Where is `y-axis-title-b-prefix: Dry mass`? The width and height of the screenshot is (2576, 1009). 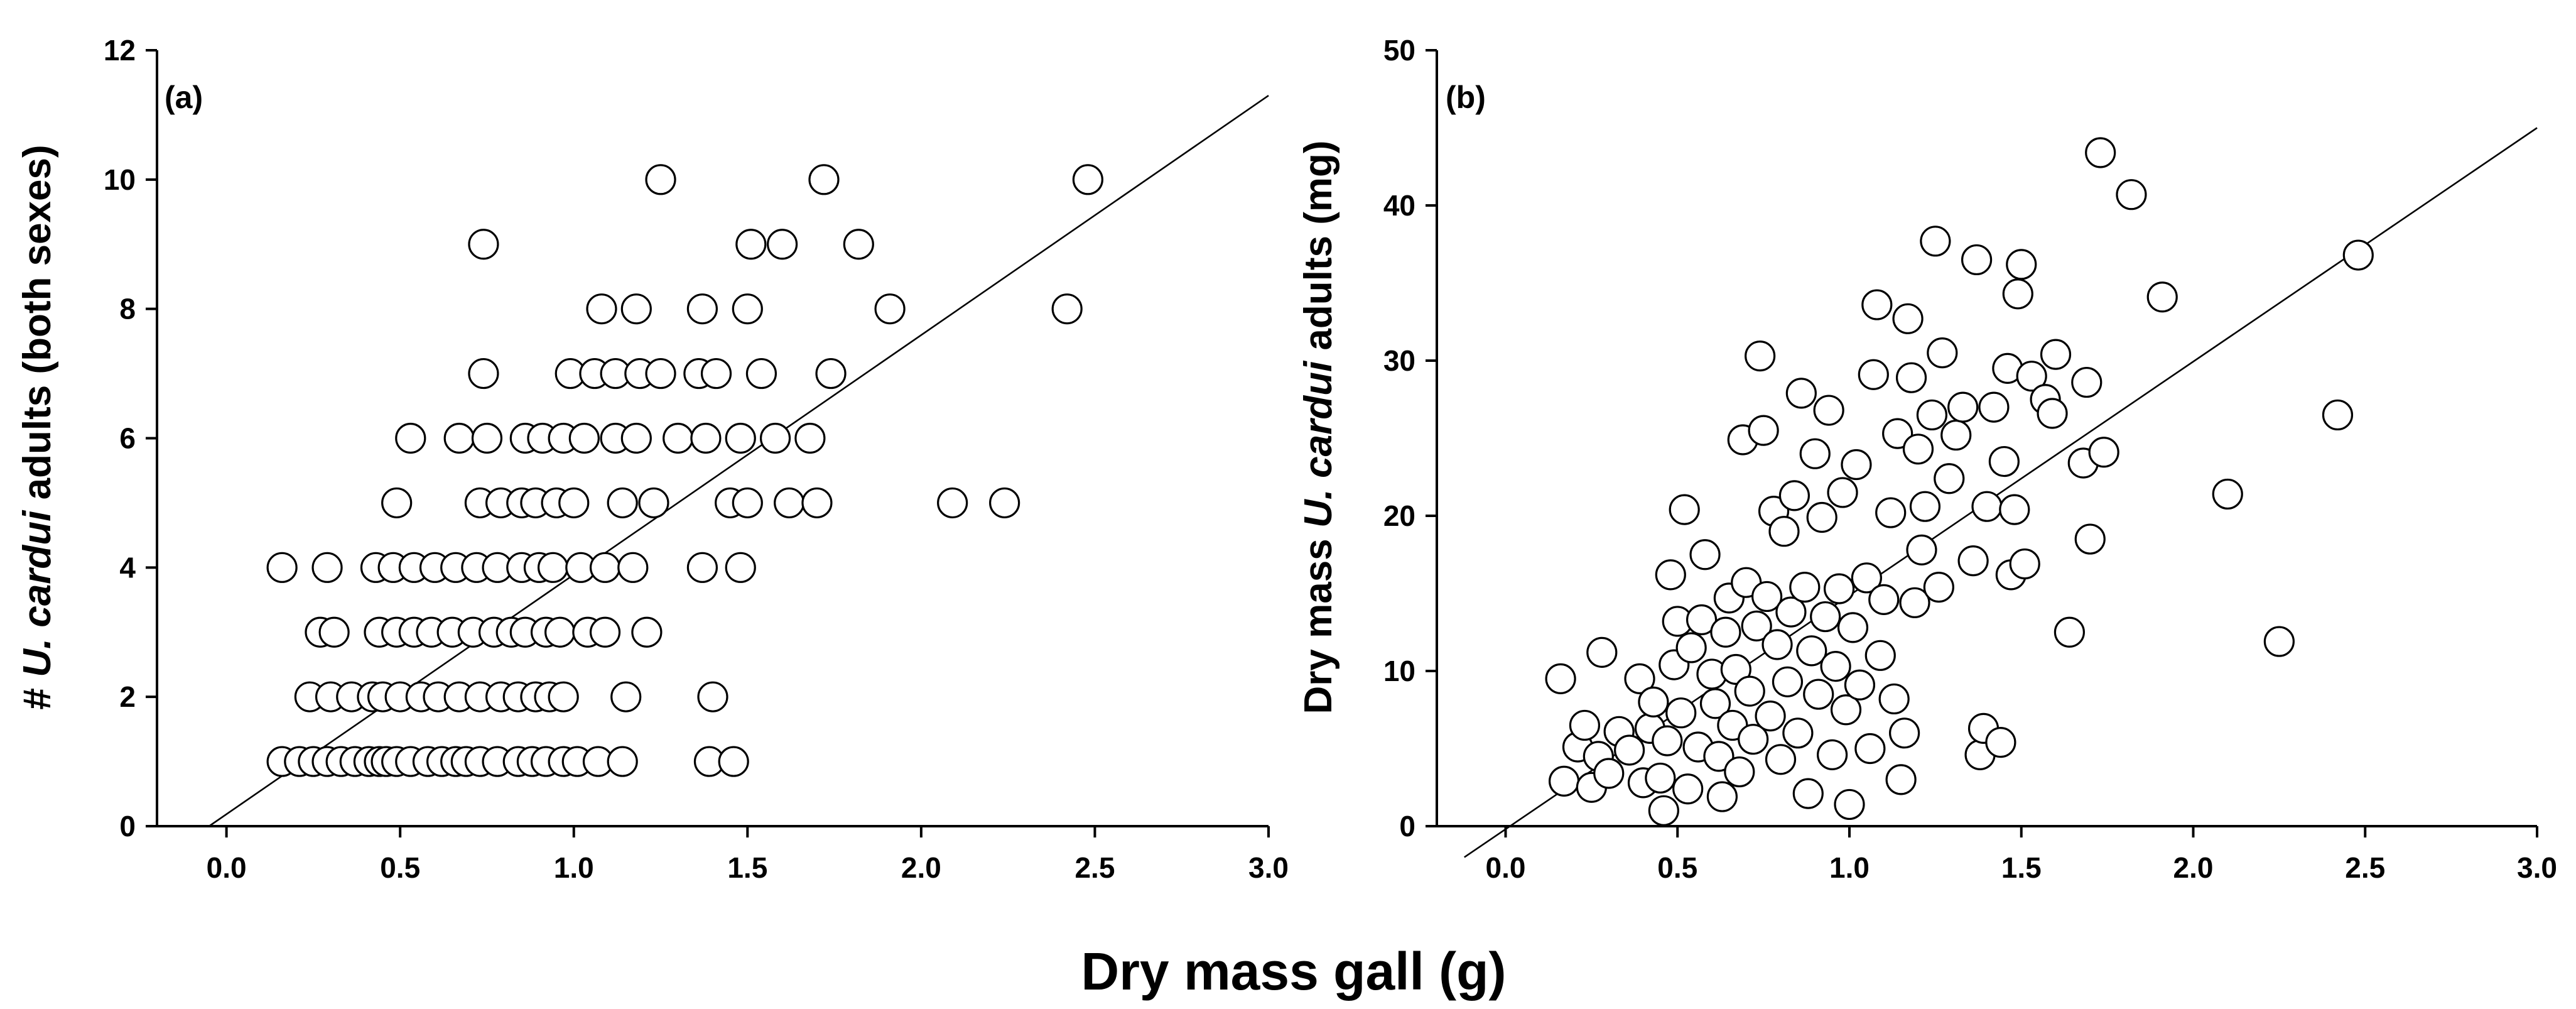 y-axis-title-b-prefix: Dry mass is located at coordinates (1319, 621).